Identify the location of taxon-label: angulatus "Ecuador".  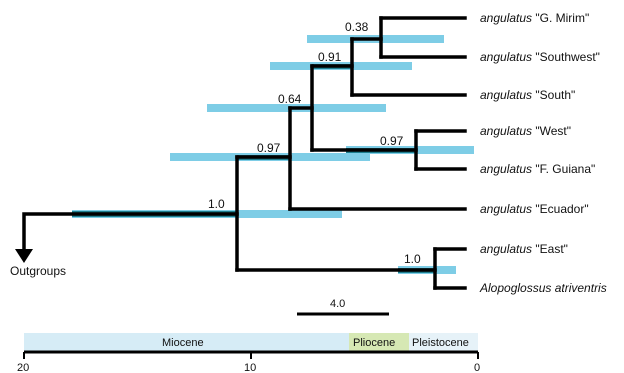
(534, 209).